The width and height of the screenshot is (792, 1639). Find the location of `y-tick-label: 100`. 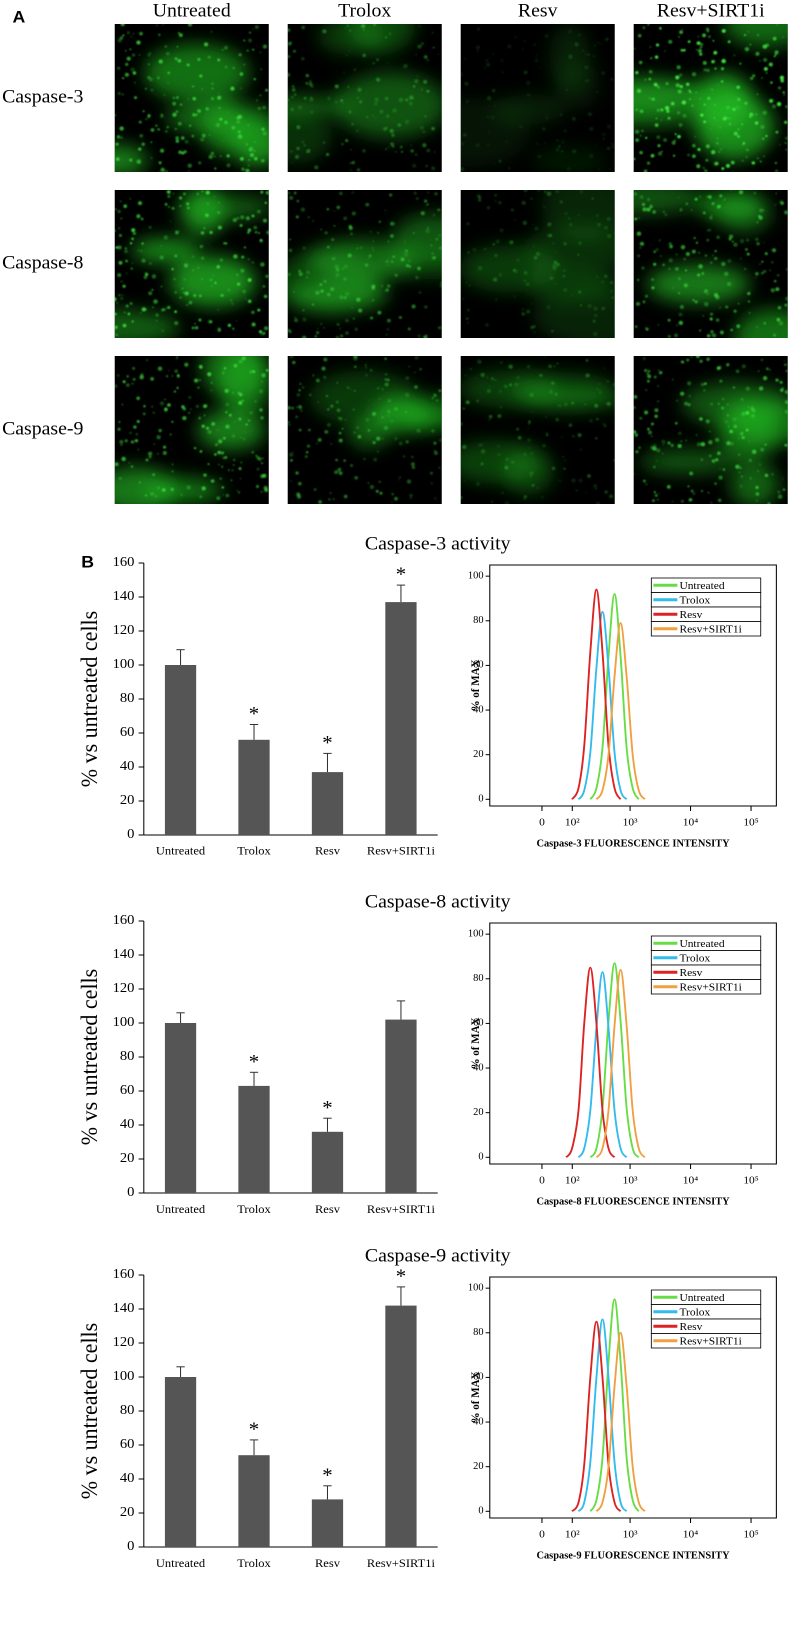

y-tick-label: 100 is located at coordinates (476, 1288).